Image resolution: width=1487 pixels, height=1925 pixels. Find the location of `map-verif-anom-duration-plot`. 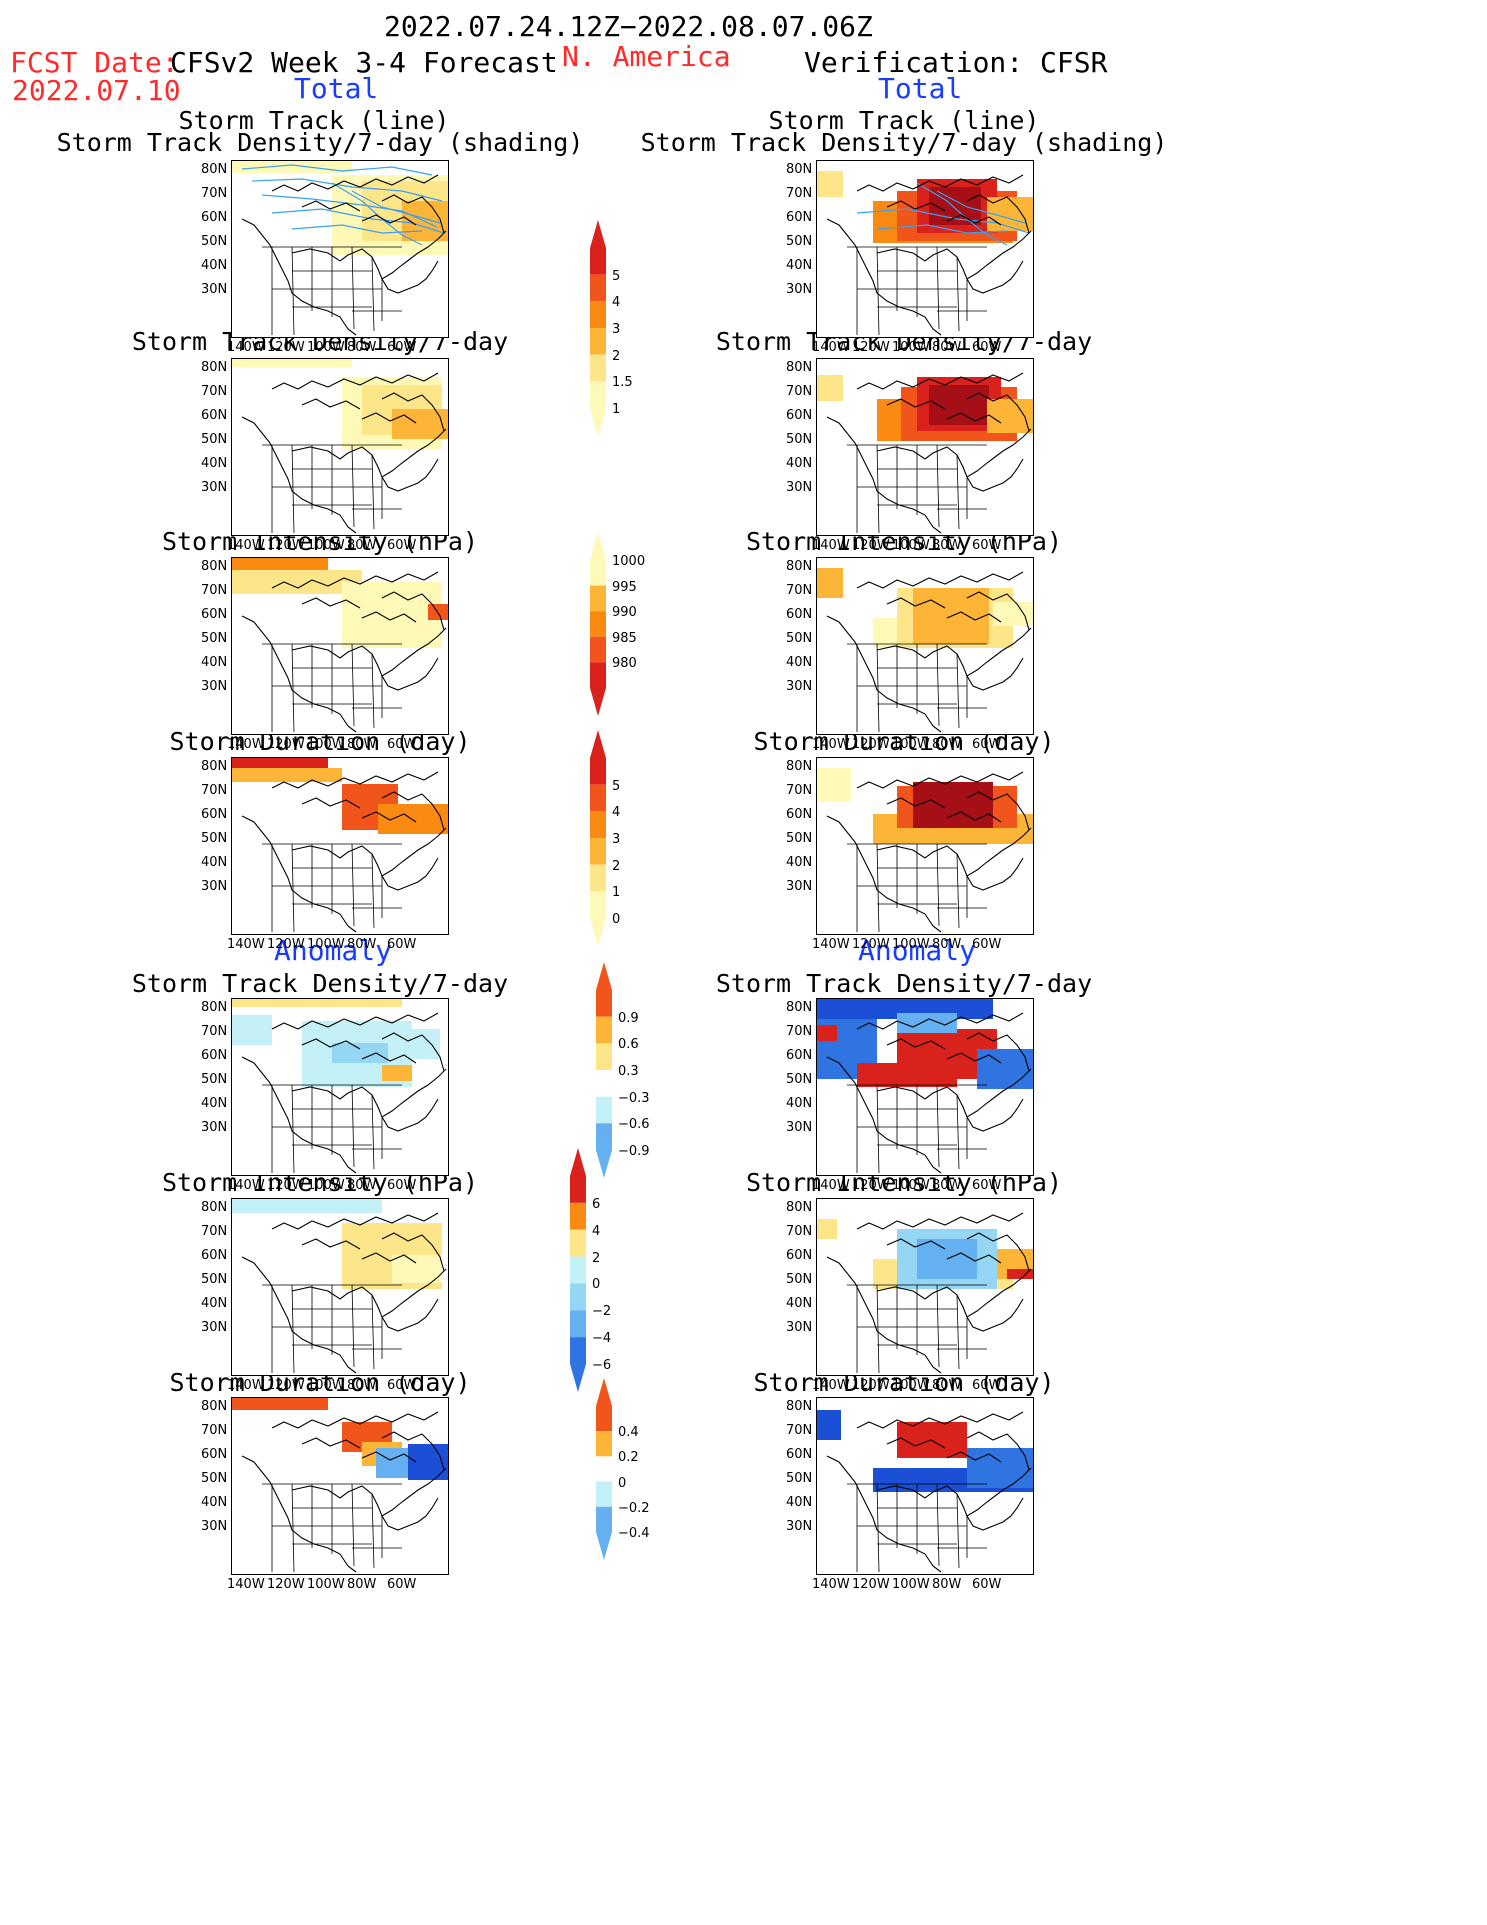

map-verif-anom-duration-plot is located at coordinates (925, 1491).